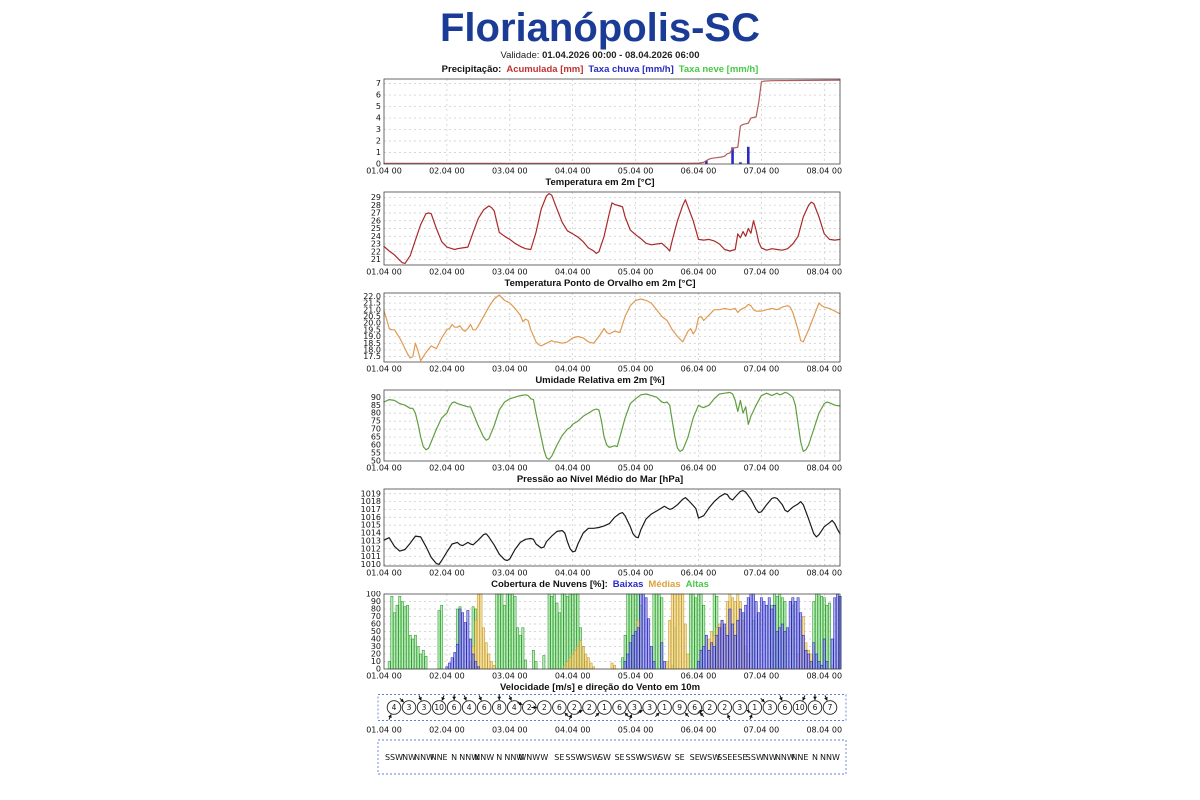  I want to click on chart-title-part: Médias, so click(664, 584).